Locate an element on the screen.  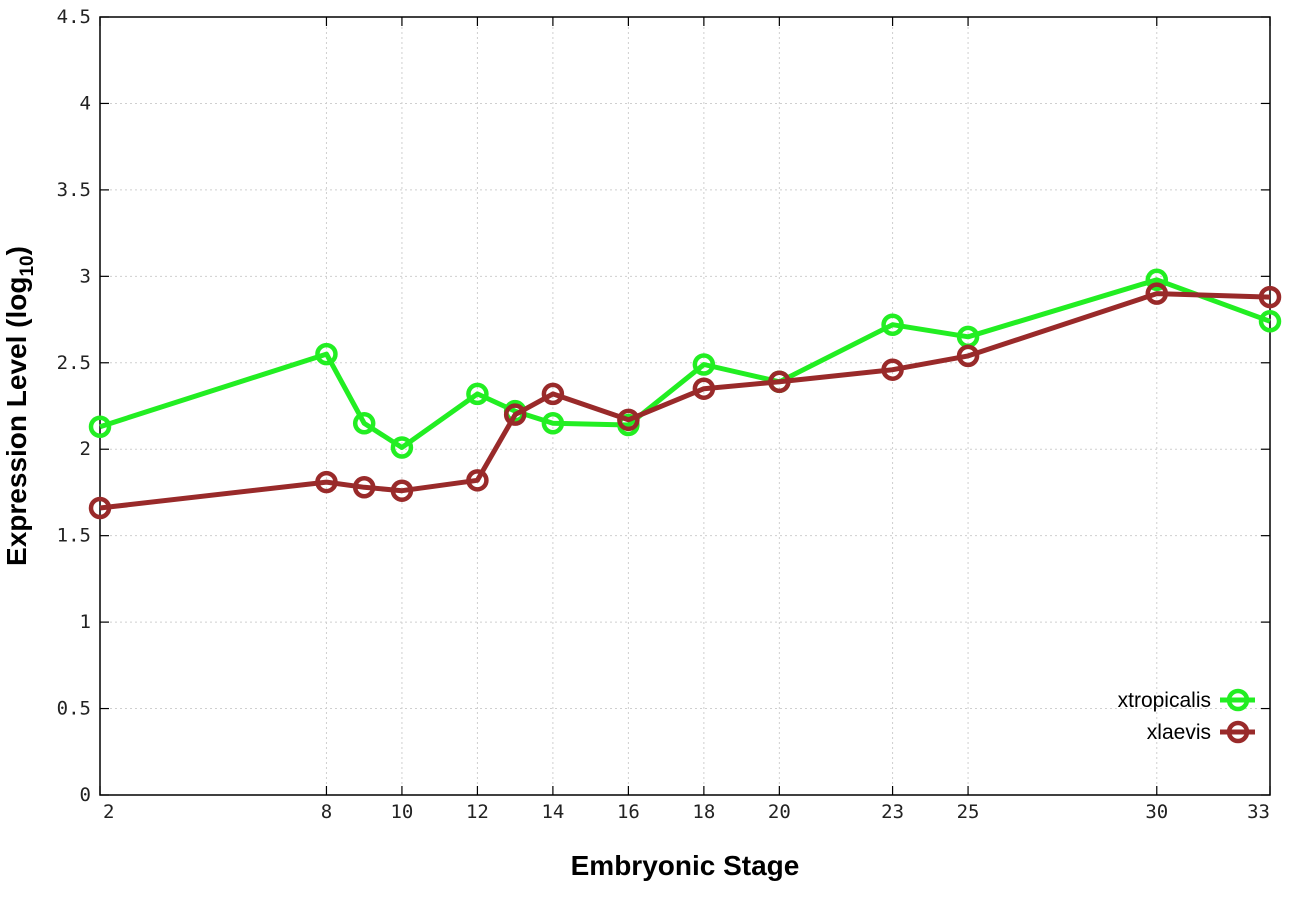
legend: xtropicalis xlaevis is located at coordinates (1186, 716).